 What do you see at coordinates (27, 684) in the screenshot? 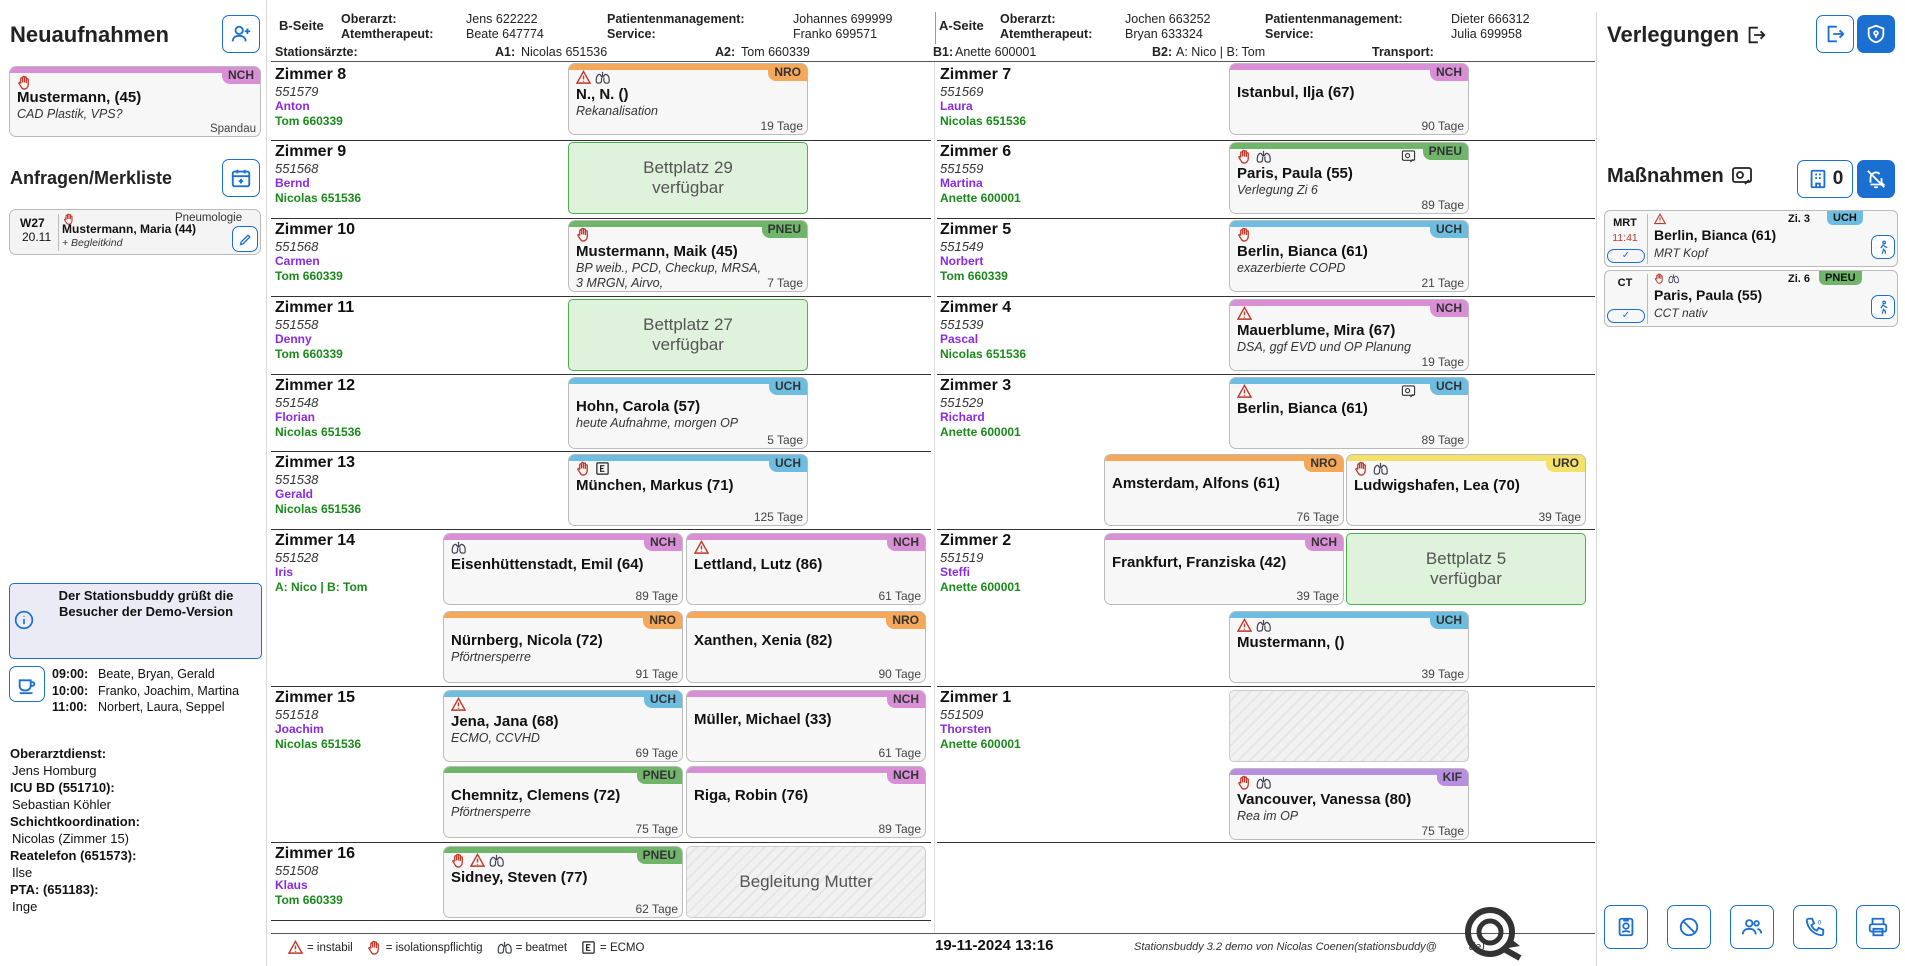
I see `coffee-break-button` at bounding box center [27, 684].